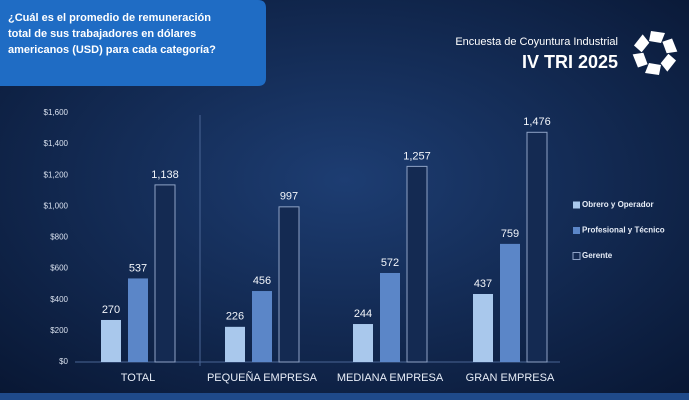 Image resolution: width=689 pixels, height=400 pixels. I want to click on title-box, so click(133, 43).